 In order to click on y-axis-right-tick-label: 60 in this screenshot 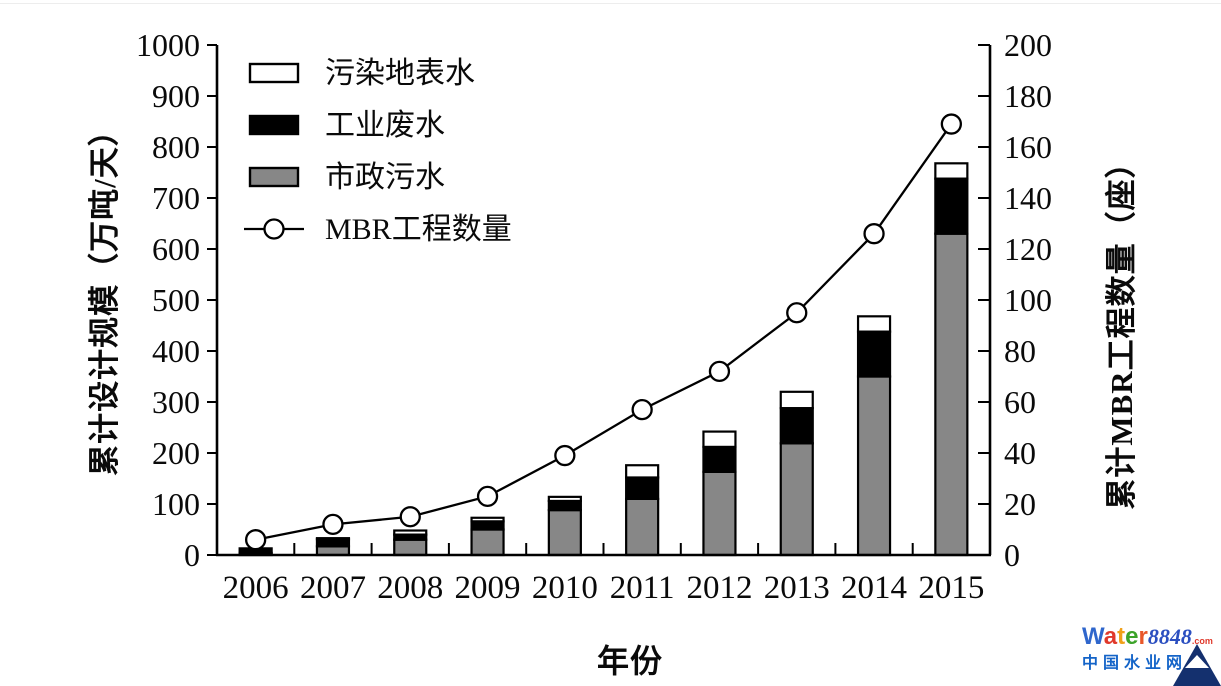, I will do `click(1020, 402)`.